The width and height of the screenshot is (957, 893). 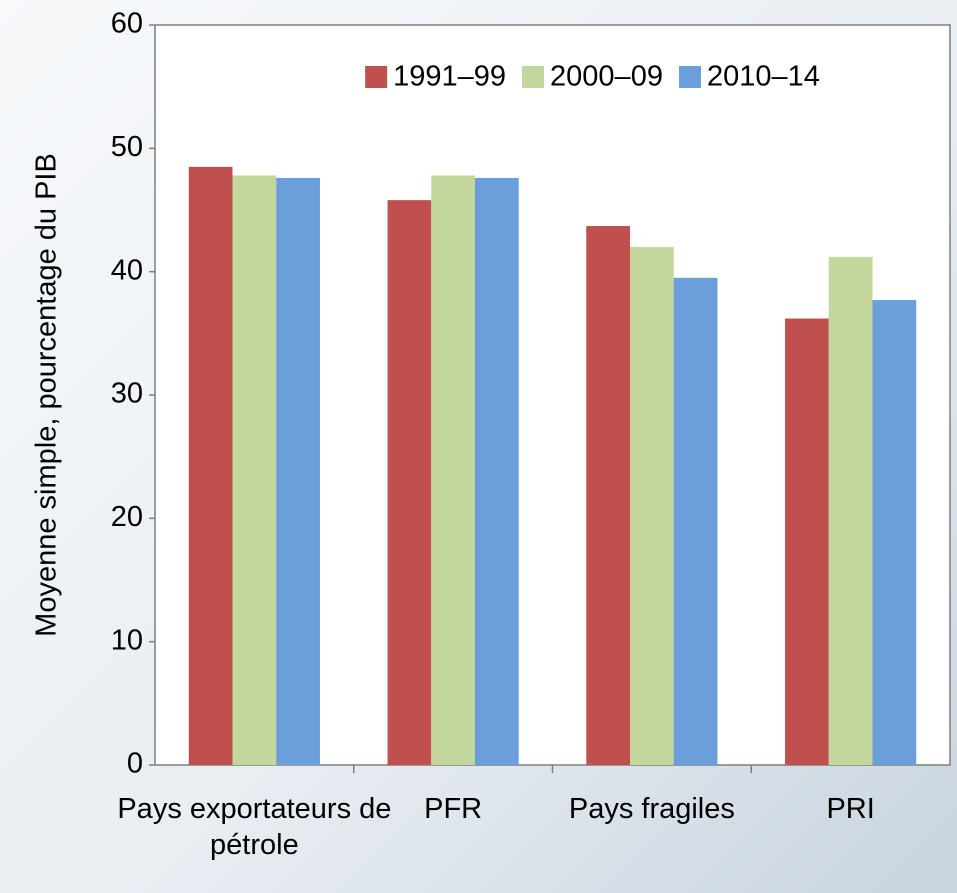 I want to click on x-tick-label: PFR, so click(x=453, y=809).